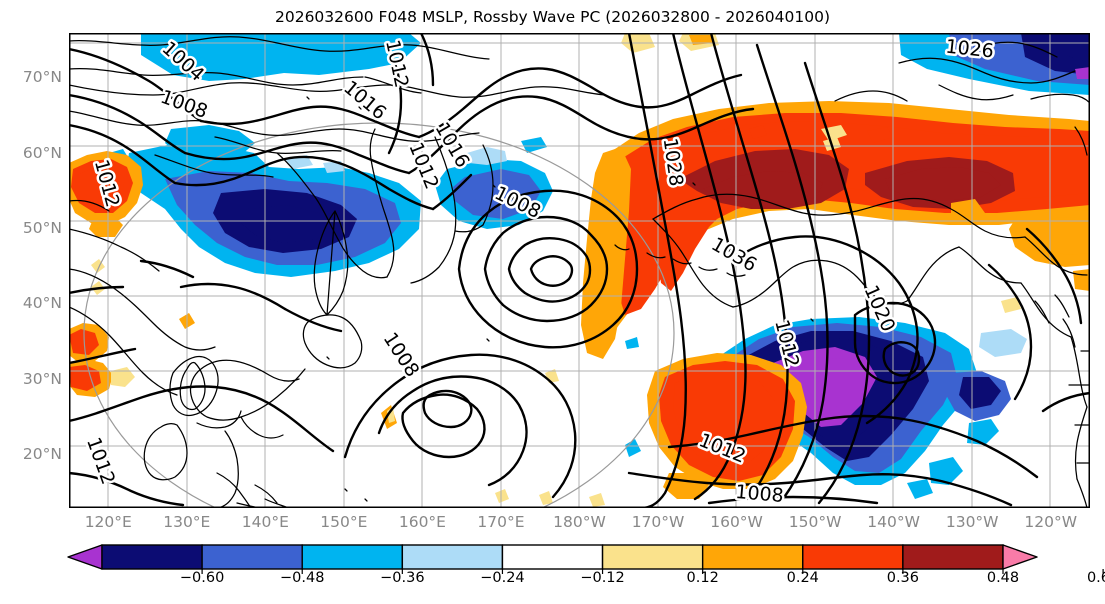  I want to click on longitude-tick-label: 180°W, so click(579, 522).